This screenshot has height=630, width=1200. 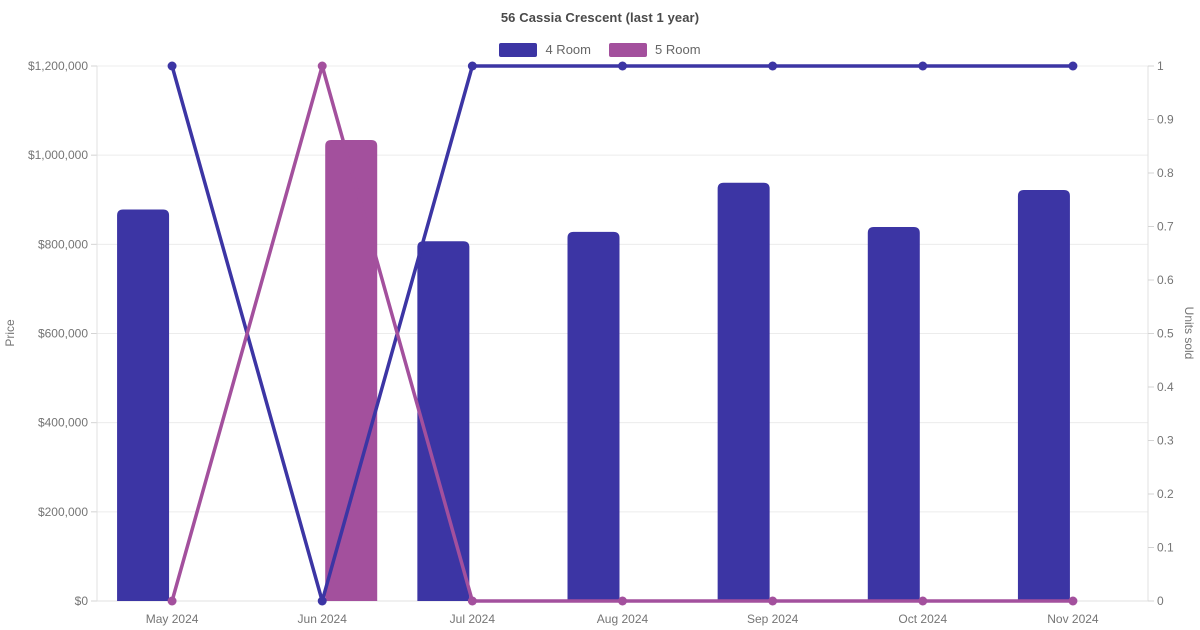 What do you see at coordinates (1160, 66) in the screenshot?
I see `right-axis-tick-label: 1` at bounding box center [1160, 66].